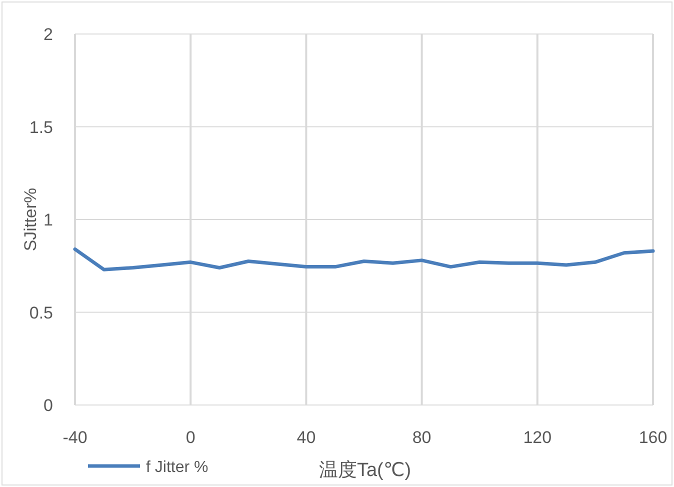  What do you see at coordinates (75, 437) in the screenshot?
I see `x-tick-label: -40` at bounding box center [75, 437].